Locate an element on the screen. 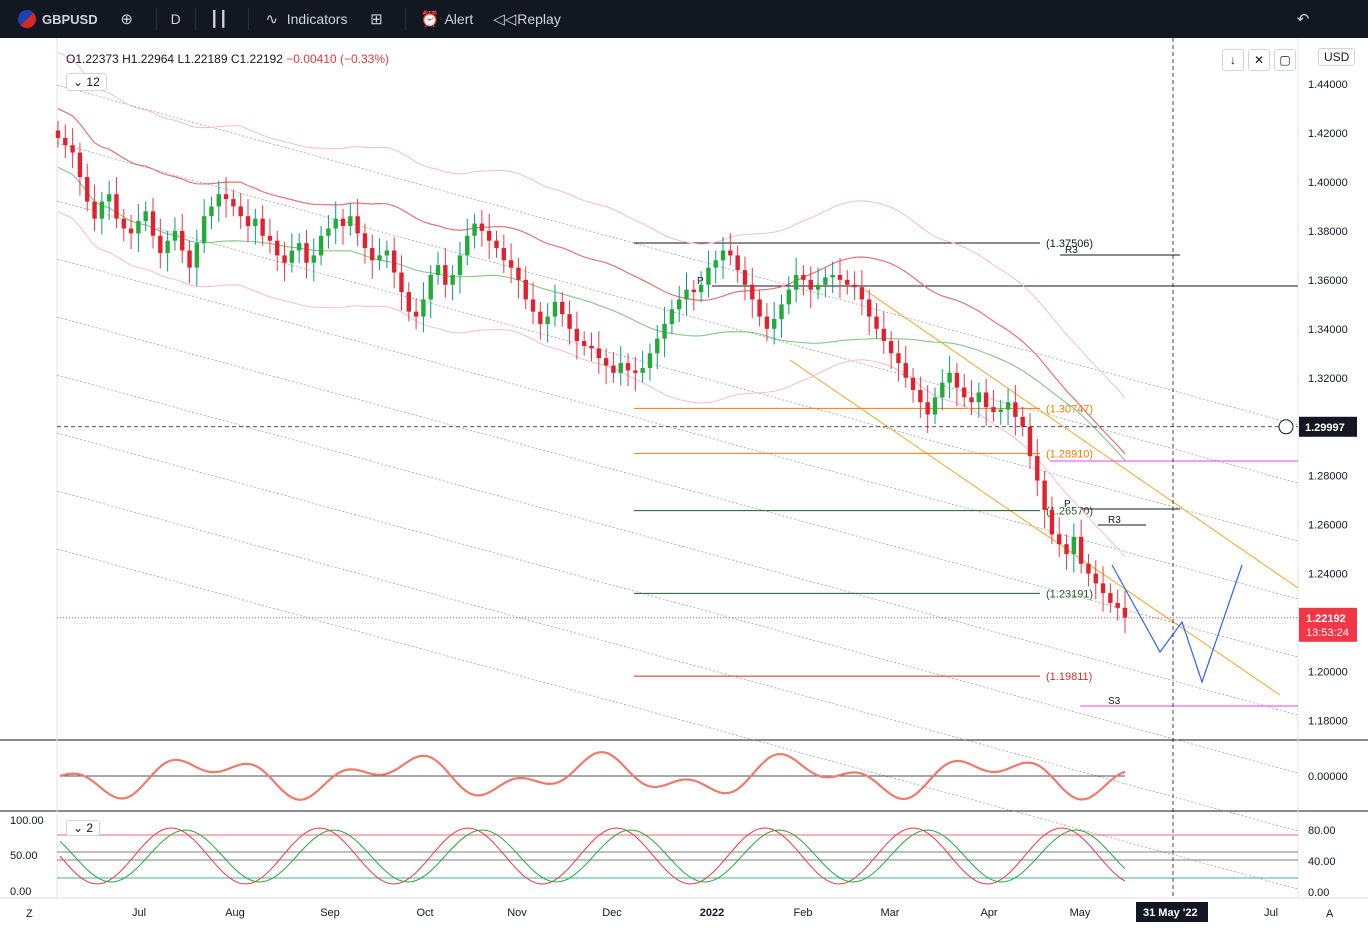 The width and height of the screenshot is (1368, 928). close-pane-button: ✕ is located at coordinates (1259, 60).